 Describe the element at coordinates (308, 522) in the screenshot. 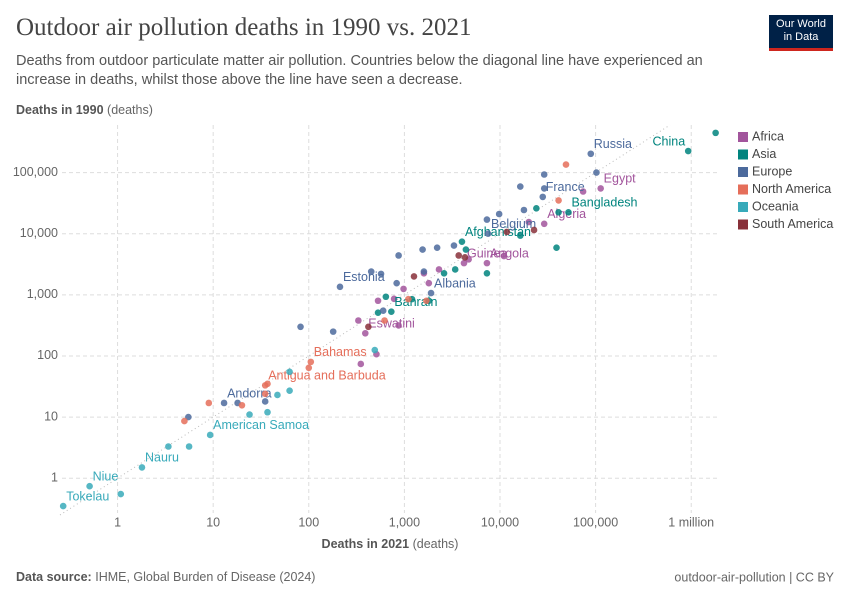

I see `x-tick-label: 100` at that location.